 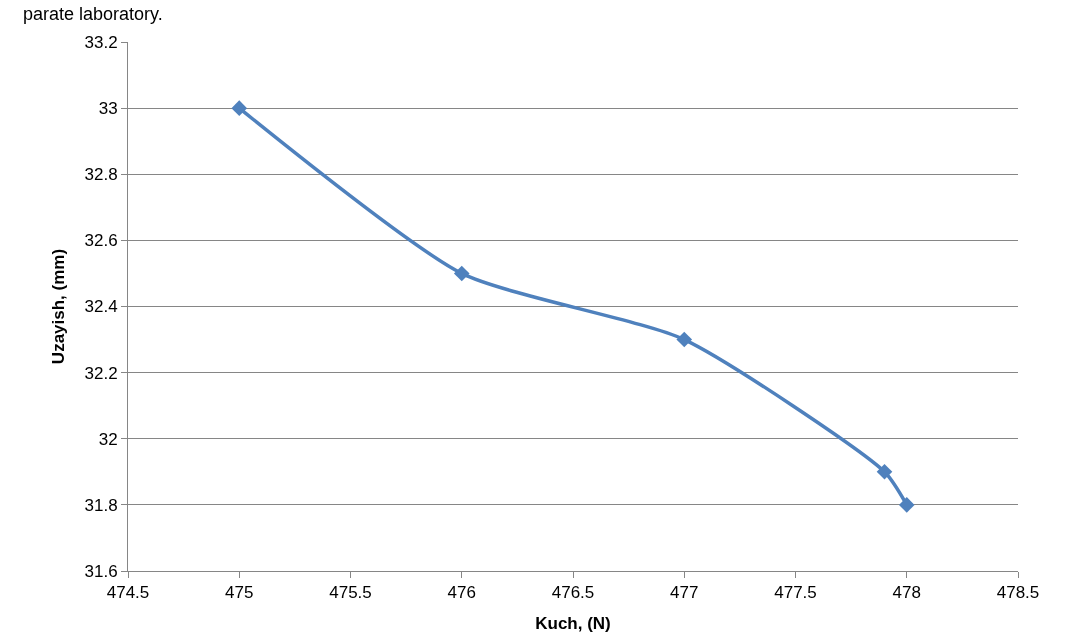 What do you see at coordinates (101, 241) in the screenshot?
I see `y-tick-label: 32.6` at bounding box center [101, 241].